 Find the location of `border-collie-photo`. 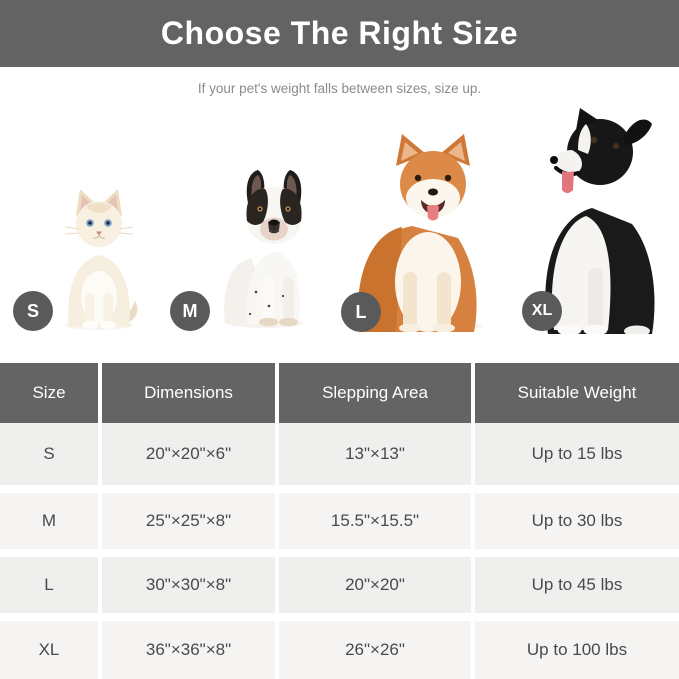

border-collie-photo is located at coordinates (591, 220).